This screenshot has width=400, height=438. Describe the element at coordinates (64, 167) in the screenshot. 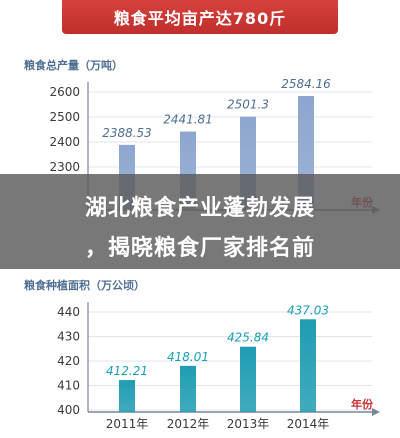

I see `y-tick-label: 2300` at that location.